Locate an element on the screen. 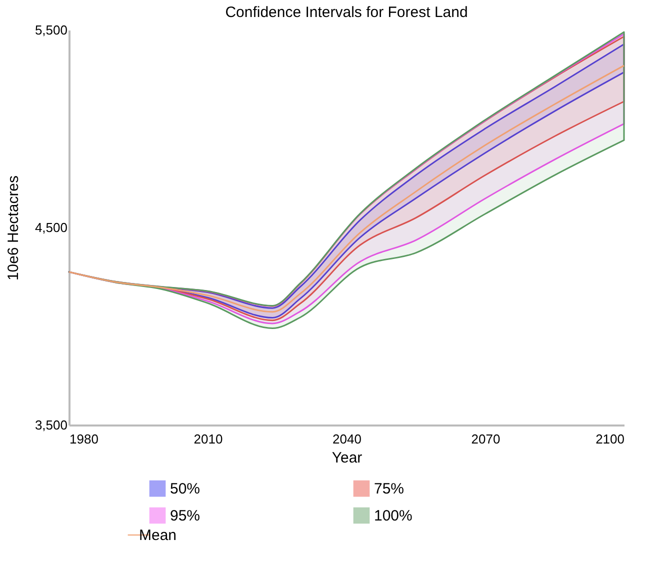 This screenshot has height=583, width=663. x-tick-label: 2040 is located at coordinates (347, 439).